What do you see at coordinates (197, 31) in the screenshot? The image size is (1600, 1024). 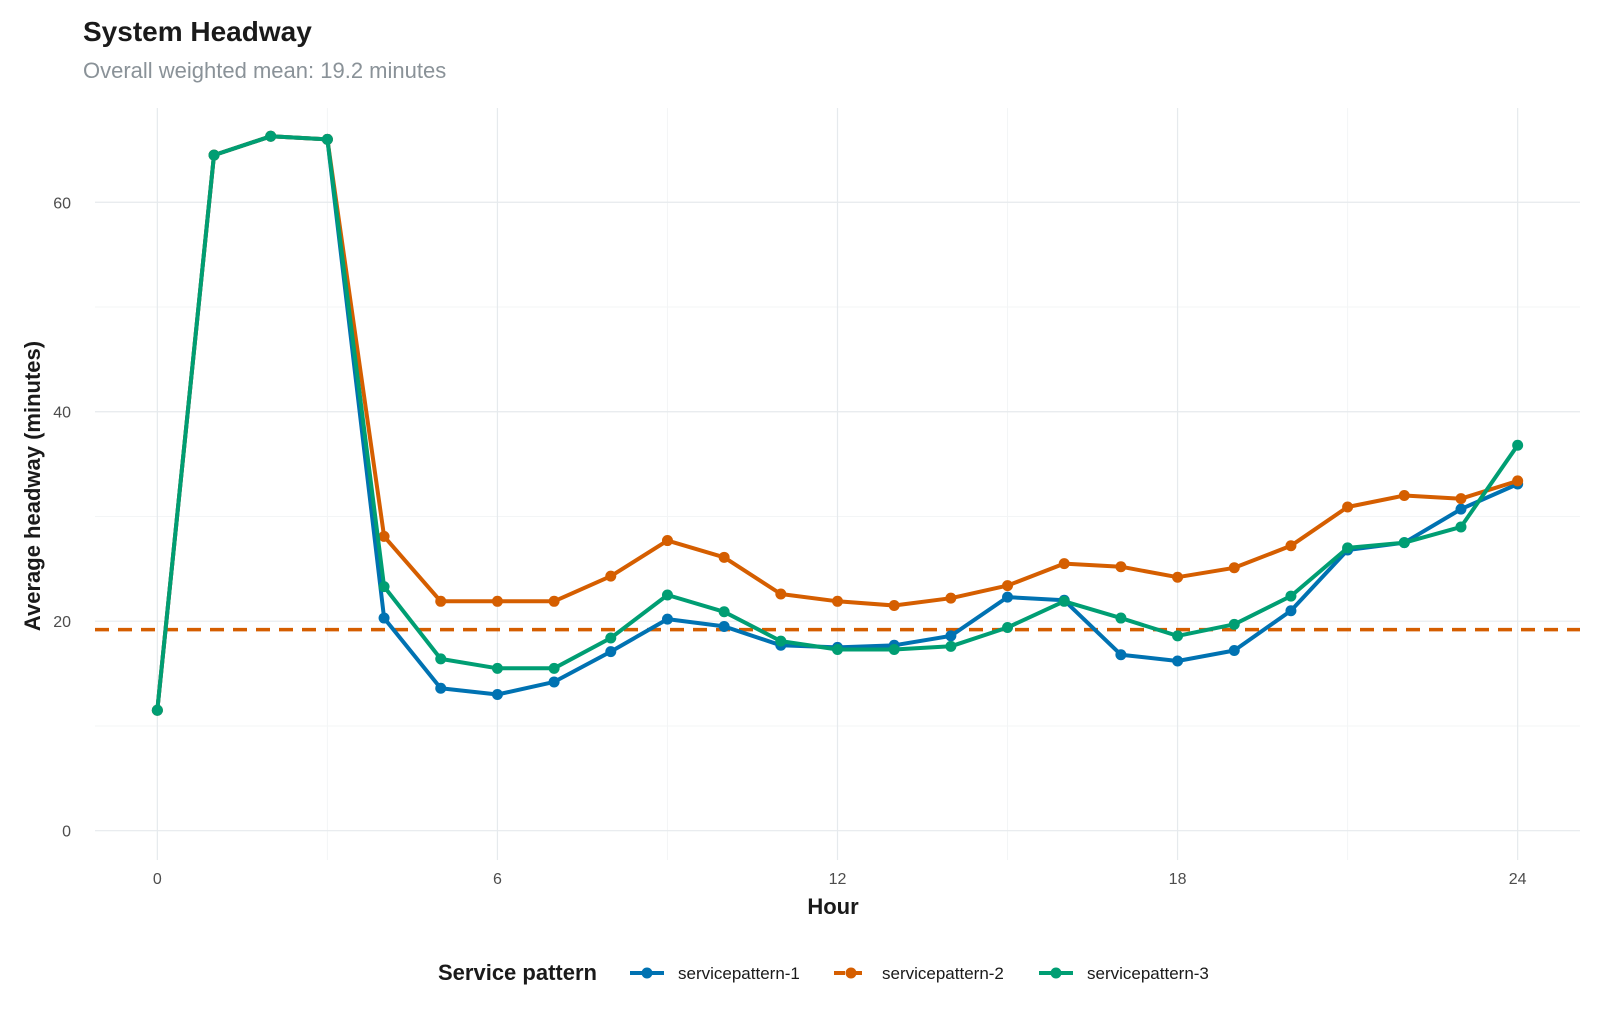 I see `chart-title: System Headway` at bounding box center [197, 31].